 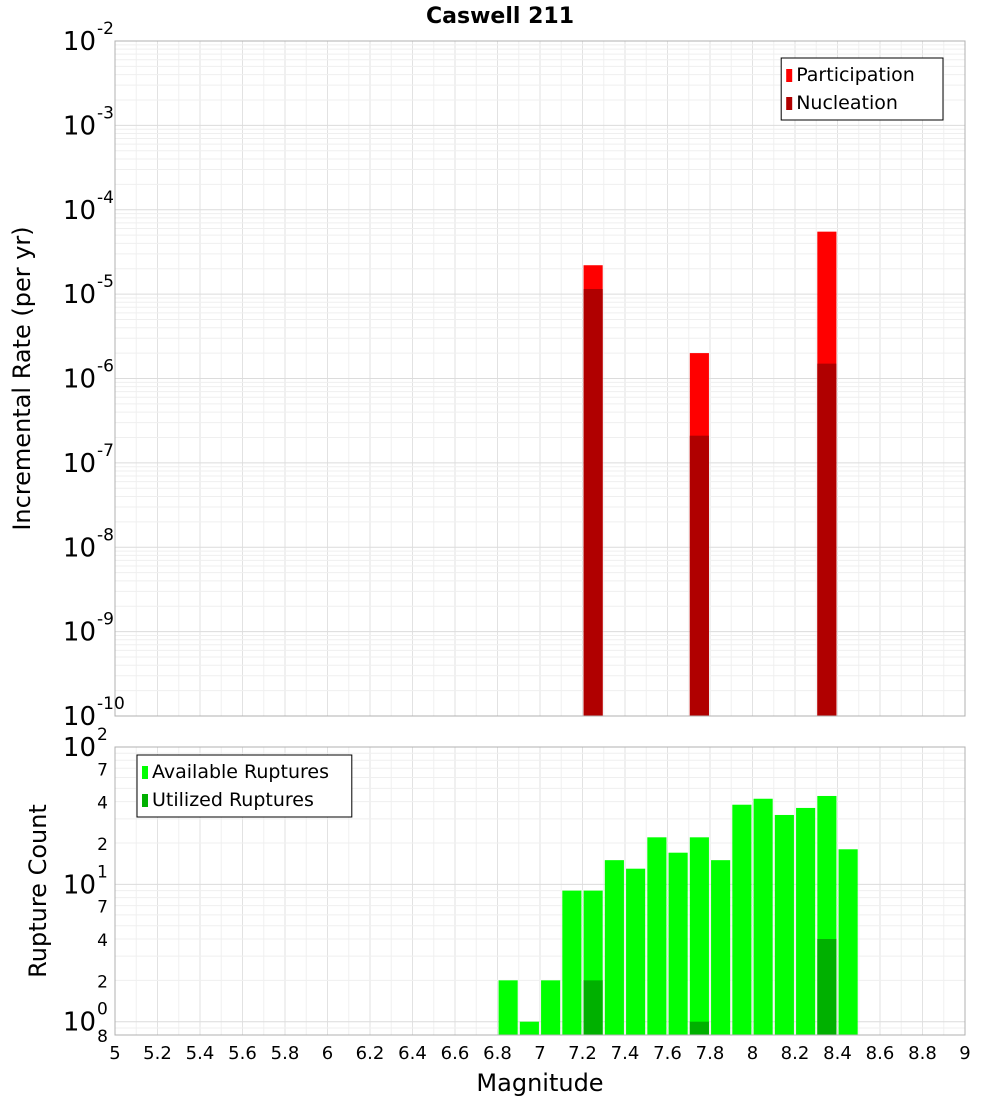 What do you see at coordinates (855, 75) in the screenshot?
I see `legend-label: Participation` at bounding box center [855, 75].